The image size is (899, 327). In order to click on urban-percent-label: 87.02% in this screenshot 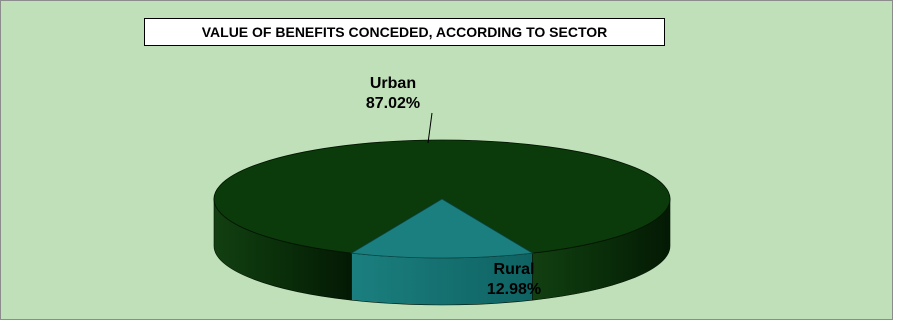, I will do `click(393, 103)`.